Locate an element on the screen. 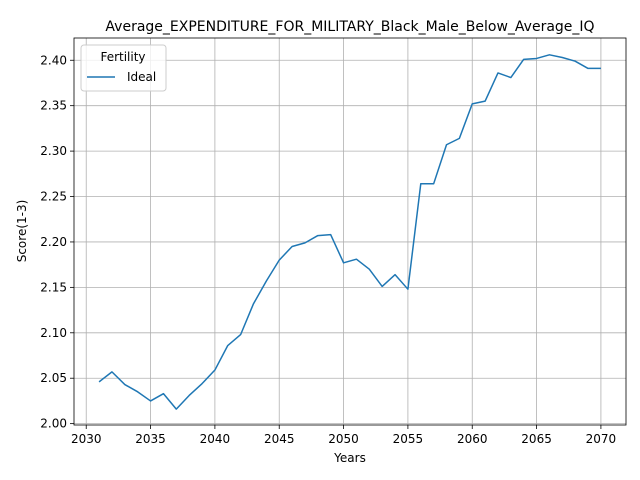 The width and height of the screenshot is (640, 480). x-tick-label: 2050 is located at coordinates (343, 439).